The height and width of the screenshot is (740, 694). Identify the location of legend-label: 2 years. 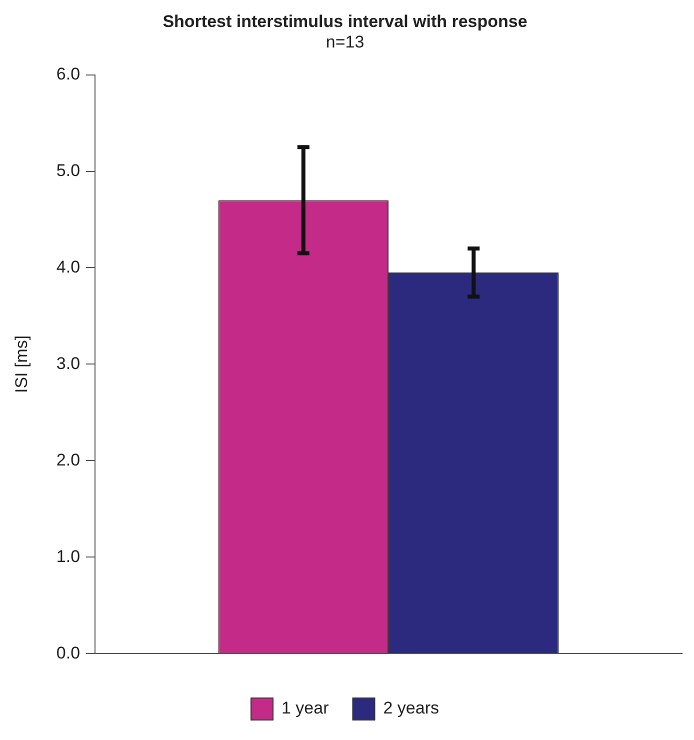
(411, 708).